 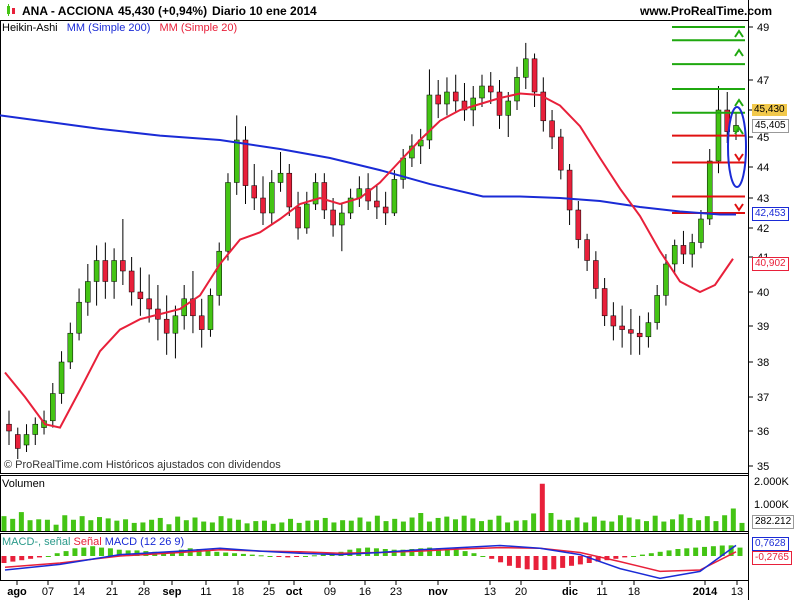 I want to click on price-box-mm20: 40,902, so click(x=770, y=264).